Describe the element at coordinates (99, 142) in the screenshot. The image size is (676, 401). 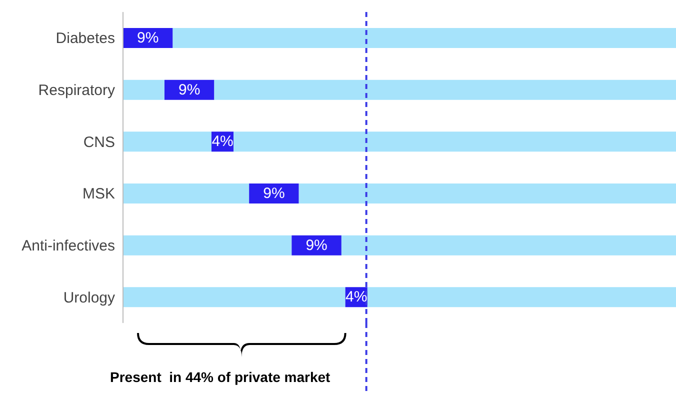
I see `y-tick-label: CNS` at that location.